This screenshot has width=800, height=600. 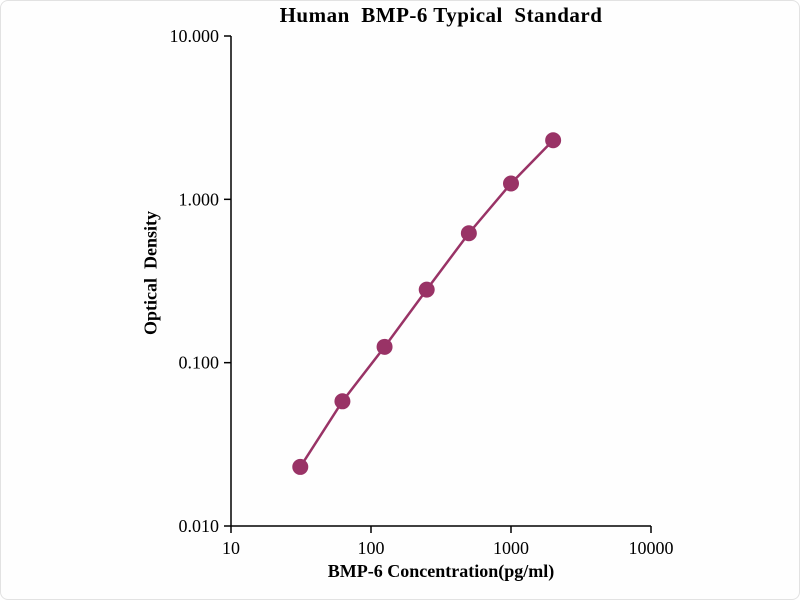 I want to click on x-tick-label: 10, so click(x=231, y=548).